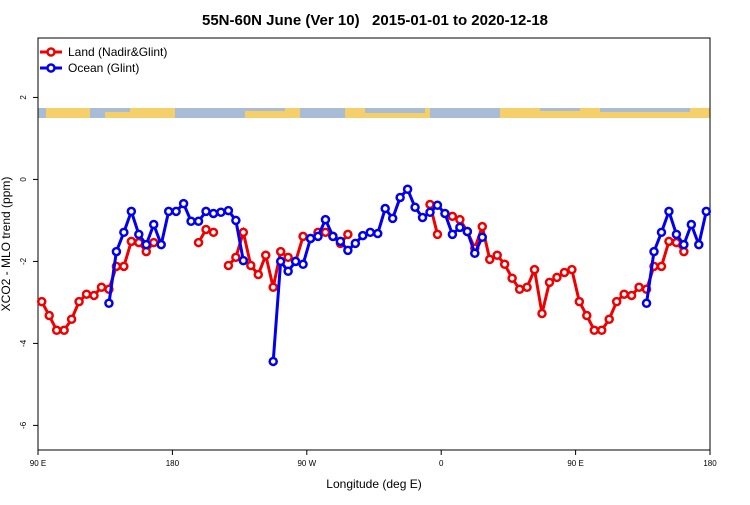  I want to click on y-tick-label: -2, so click(23, 261).